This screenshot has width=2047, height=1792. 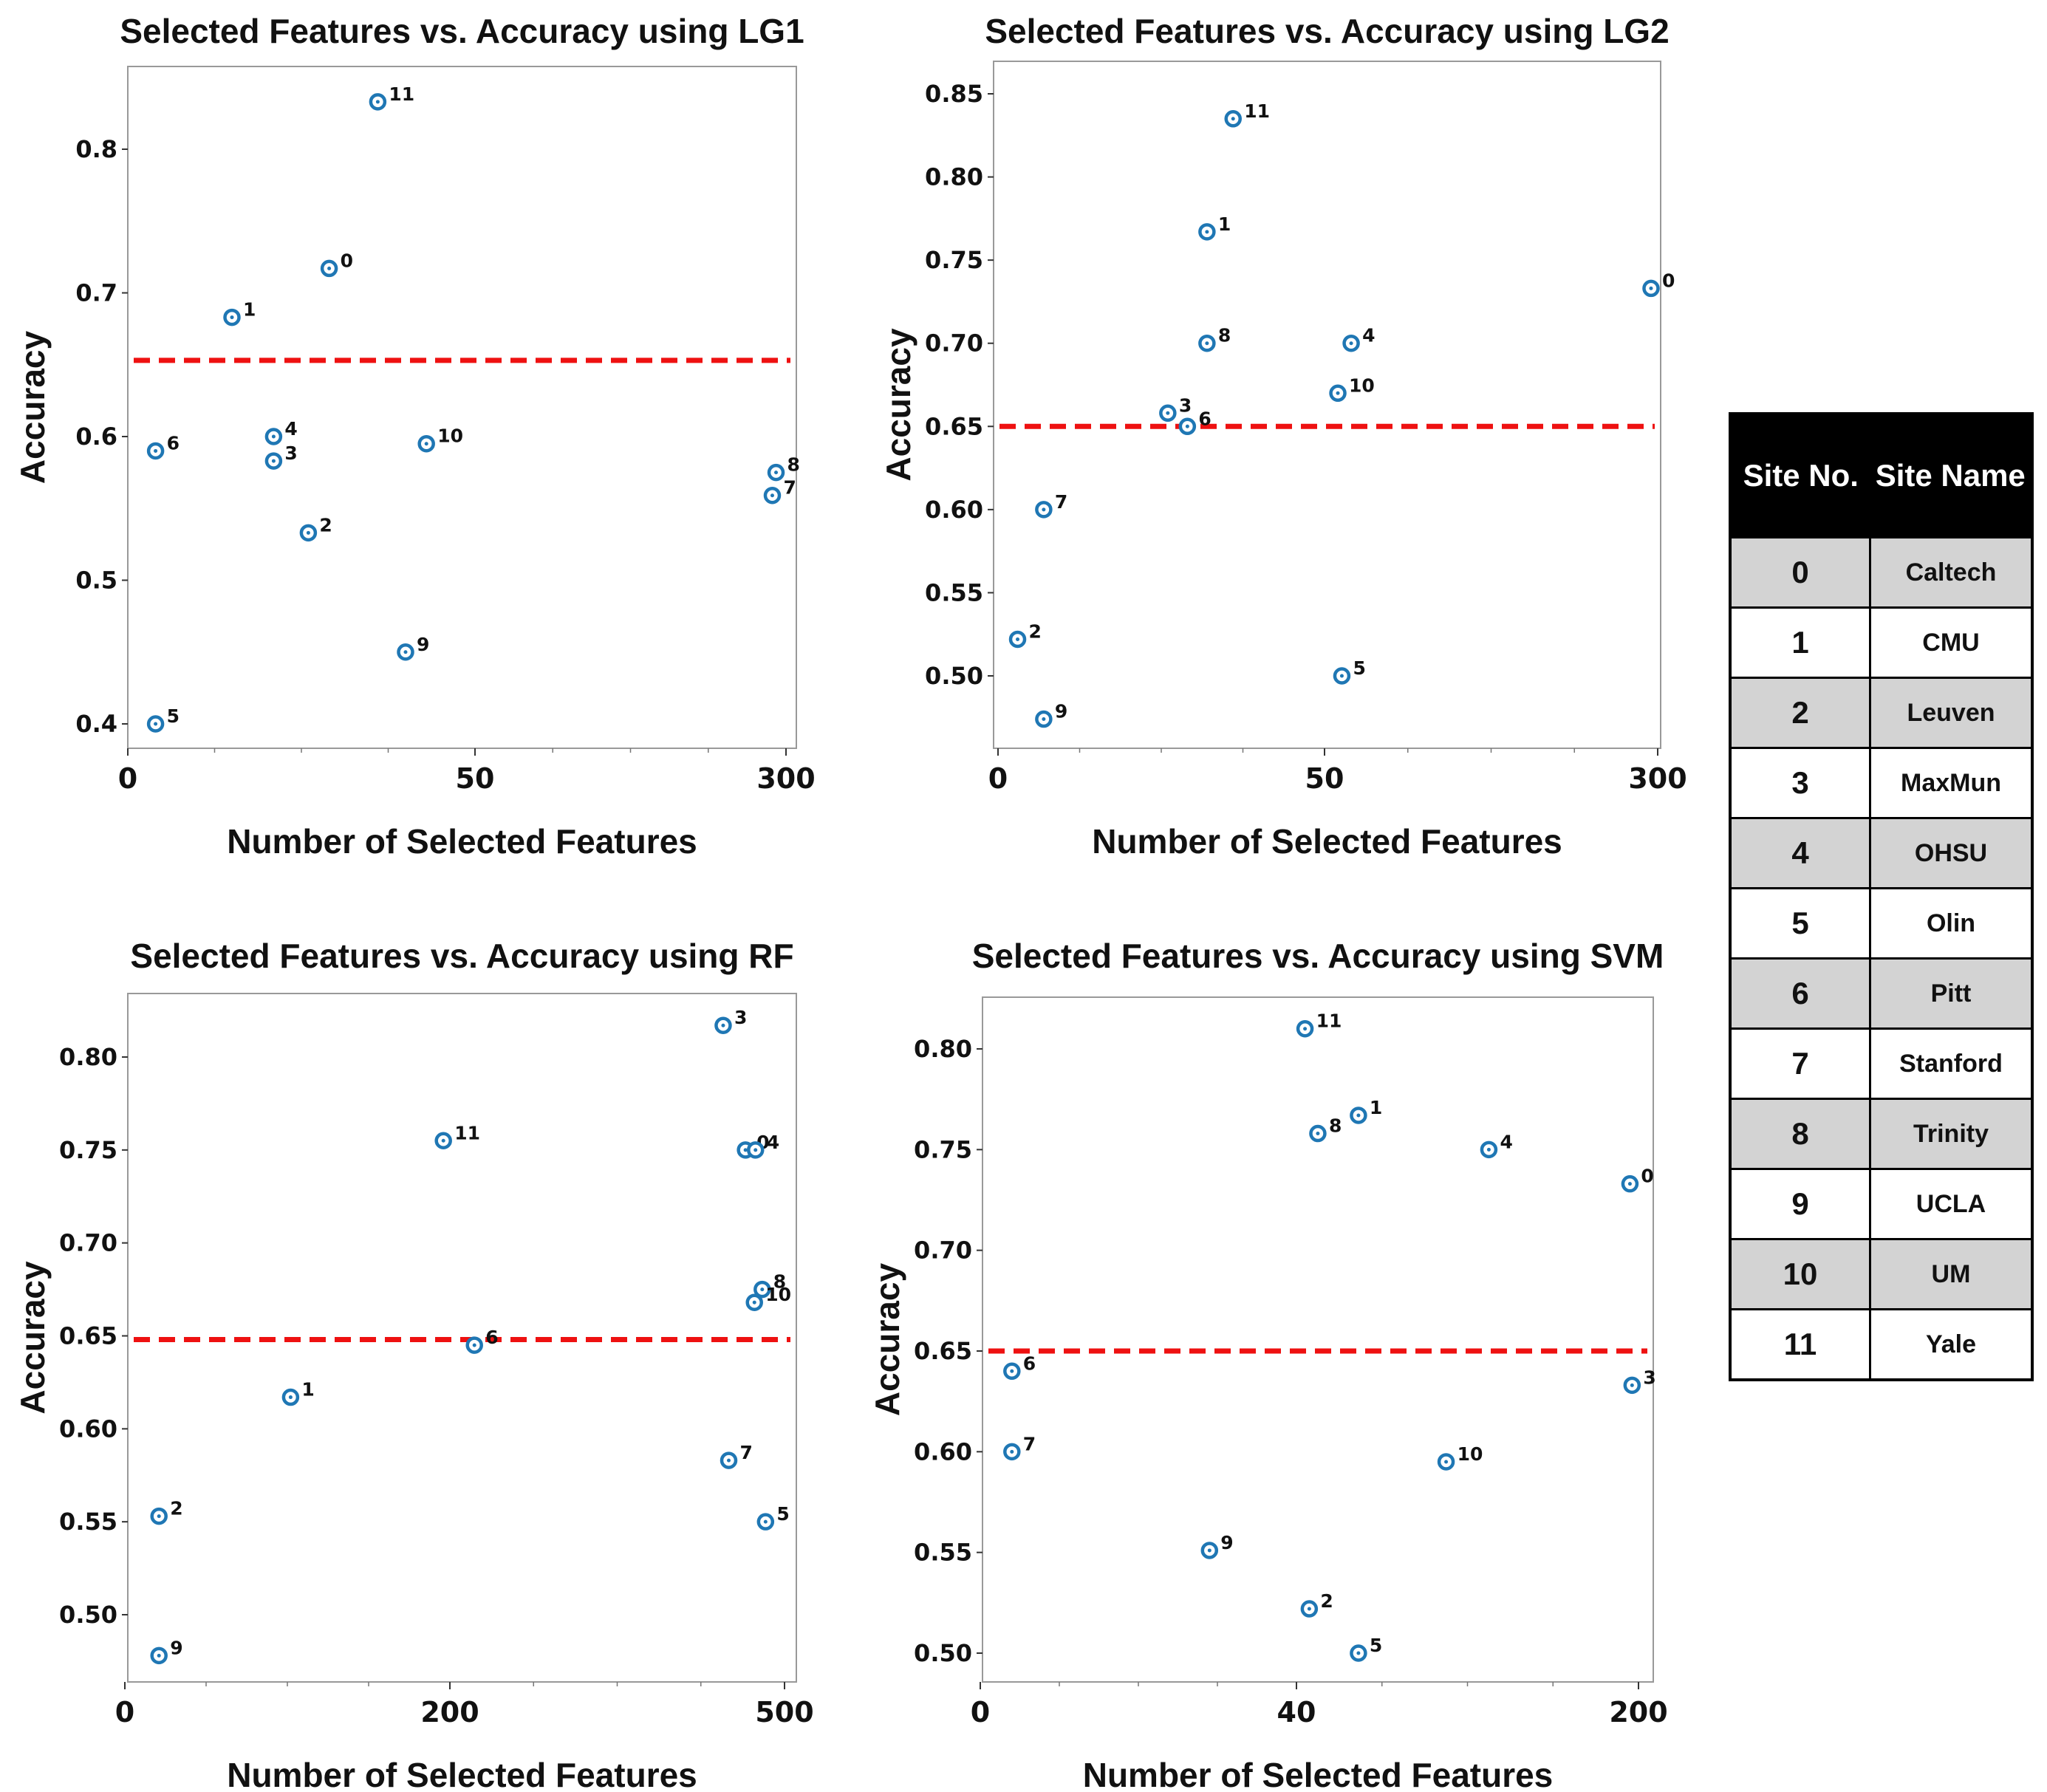 I want to click on y-tick-label: 0.7, so click(x=96, y=293).